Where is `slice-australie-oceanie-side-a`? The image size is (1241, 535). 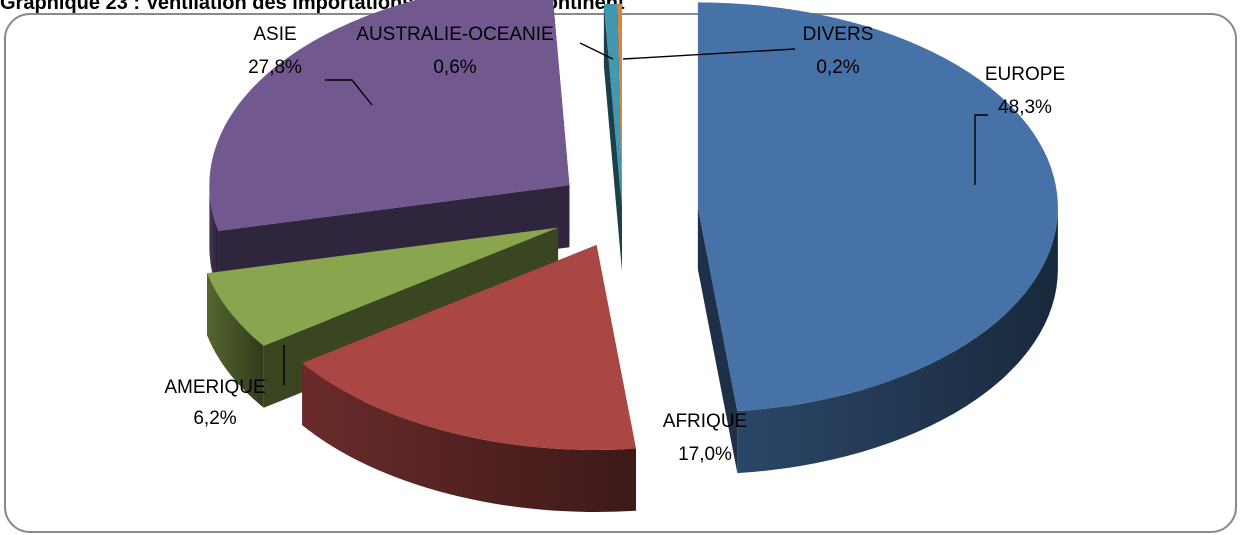 slice-australie-oceanie-side-a is located at coordinates (612, 137).